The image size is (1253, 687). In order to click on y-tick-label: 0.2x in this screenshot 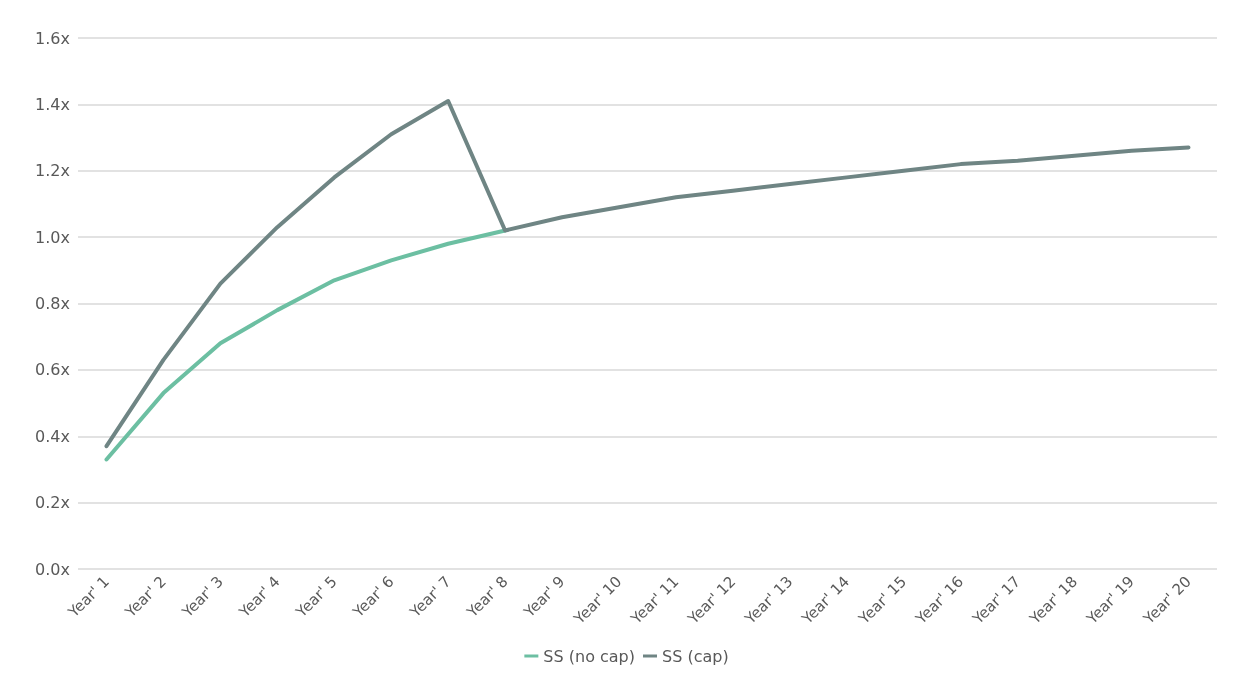, I will do `click(52, 503)`.